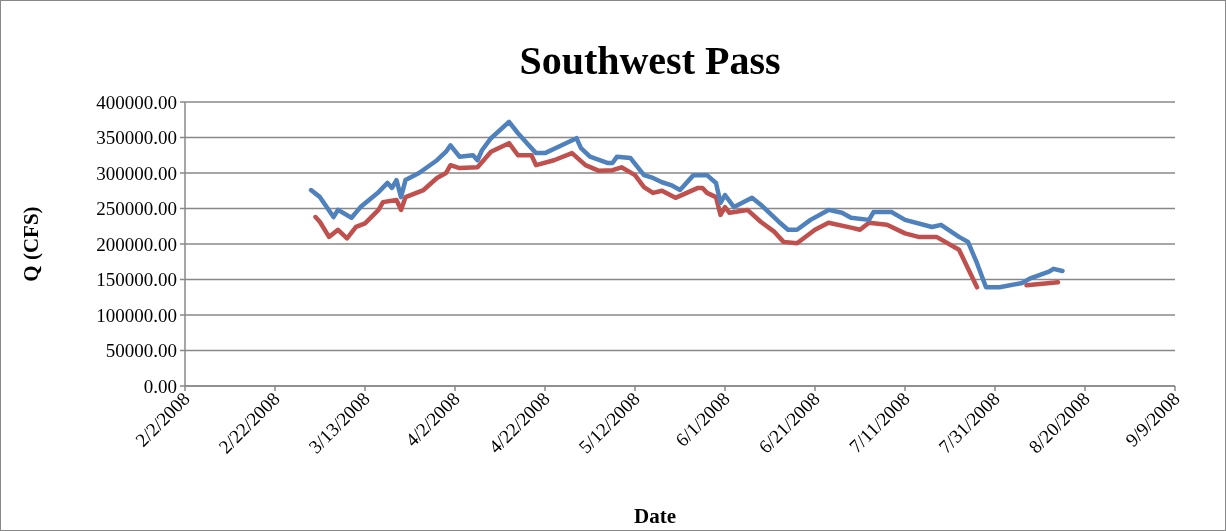  Describe the element at coordinates (136, 315) in the screenshot. I see `y-tick-label: 100000.00` at that location.